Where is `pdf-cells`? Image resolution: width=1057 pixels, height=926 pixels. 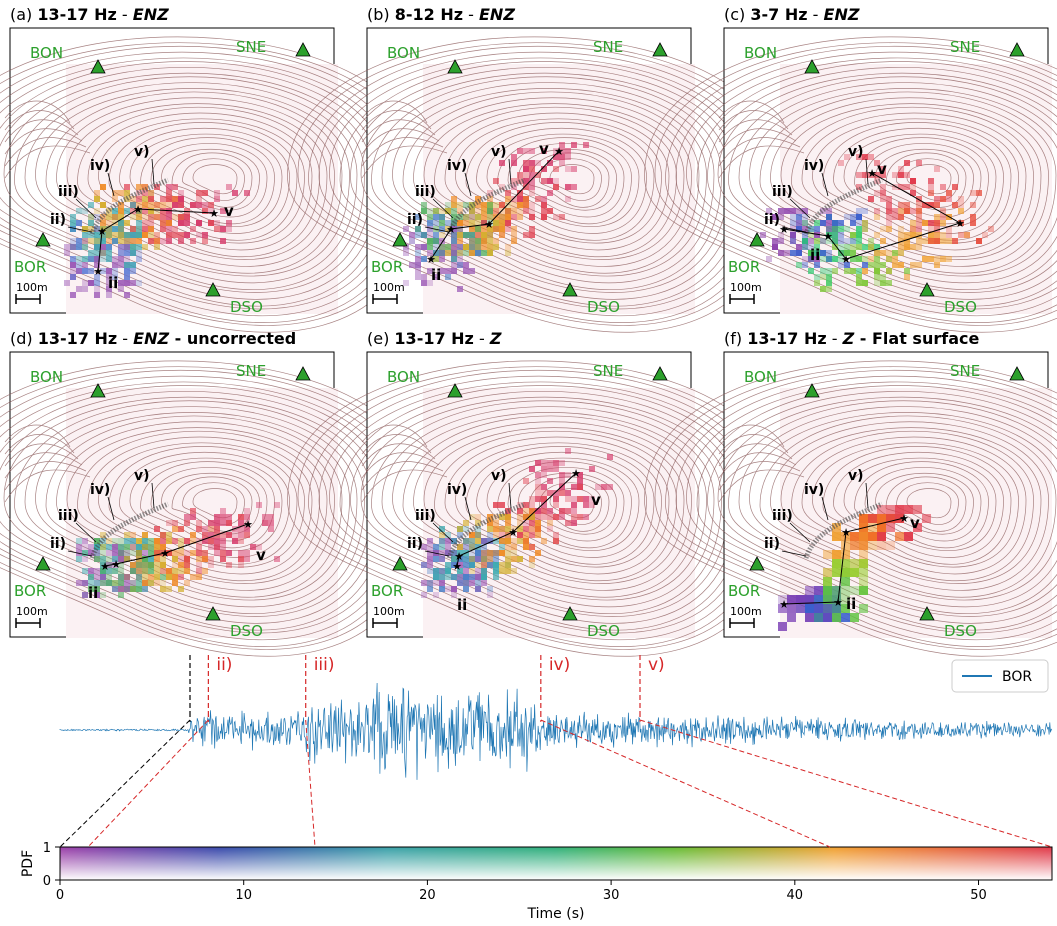 pdf-cells is located at coordinates (496, 217).